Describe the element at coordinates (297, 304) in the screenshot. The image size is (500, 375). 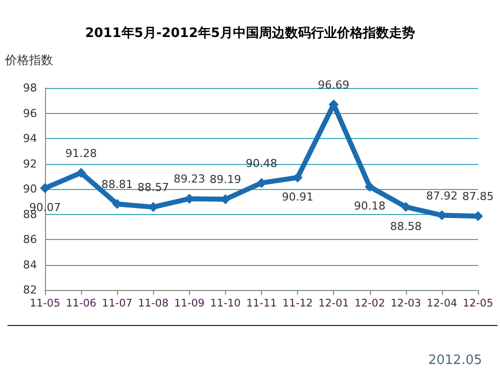
I see `x-tick-label: 11-12` at that location.